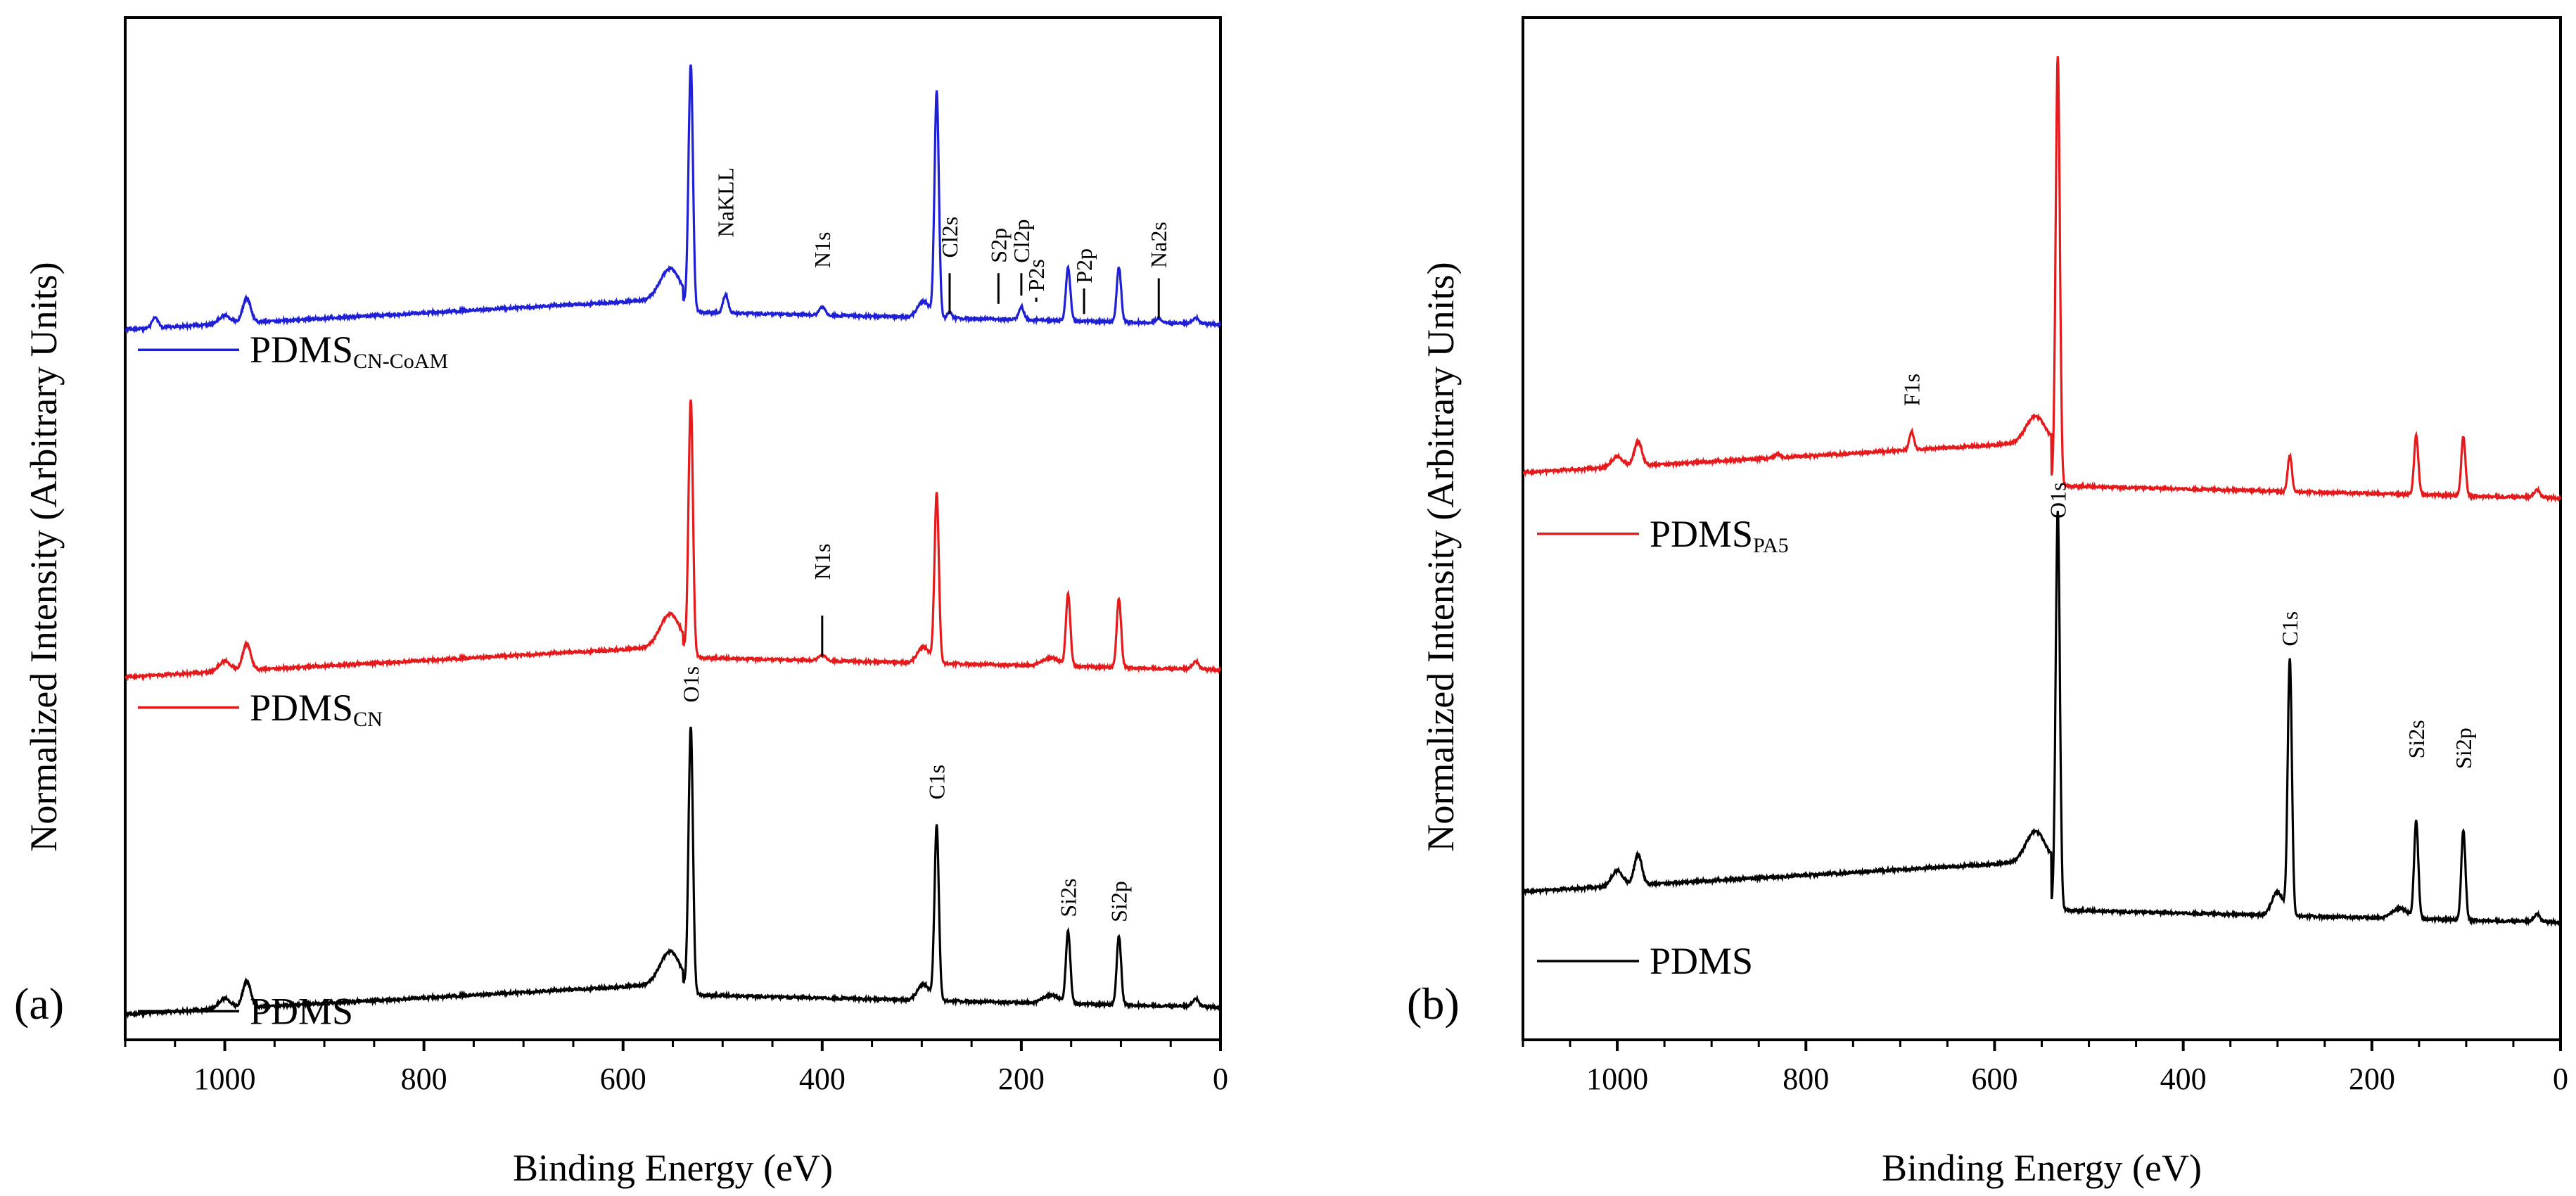  Describe the element at coordinates (673, 540) in the screenshot. I see `series-line-pdms-cn` at that location.